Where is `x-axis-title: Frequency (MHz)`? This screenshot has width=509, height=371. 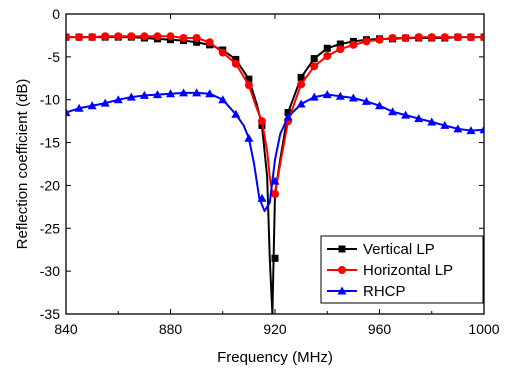 x-axis-title: Frequency (MHz) is located at coordinates (275, 357).